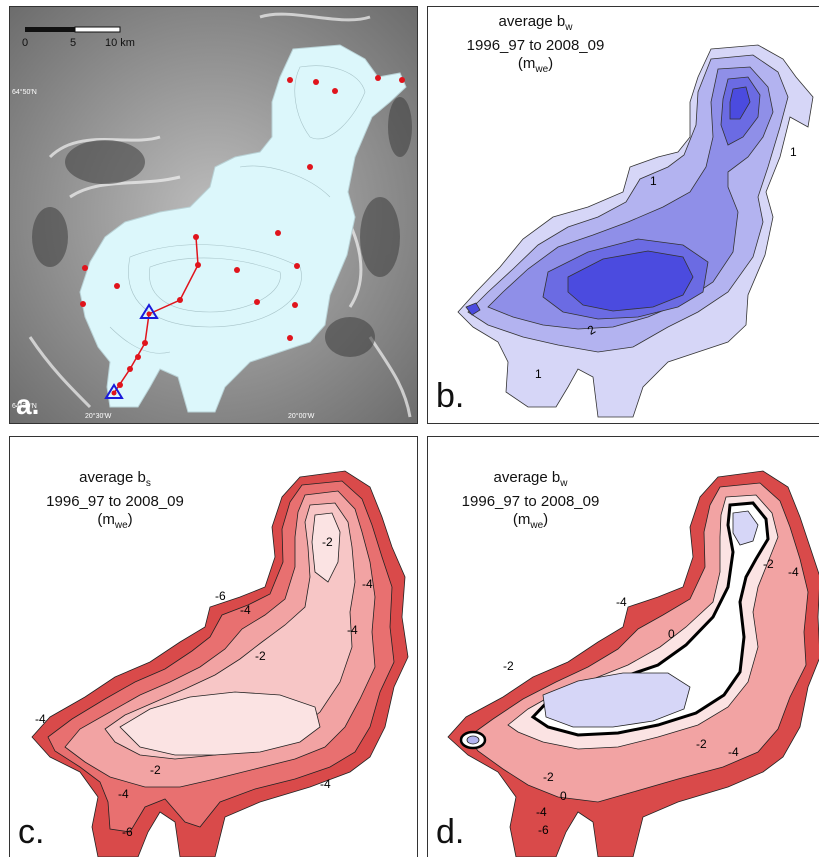 The image size is (819, 857). Describe the element at coordinates (24, 406) in the screenshot. I see `coord-lat-south: 64°30'N` at that location.